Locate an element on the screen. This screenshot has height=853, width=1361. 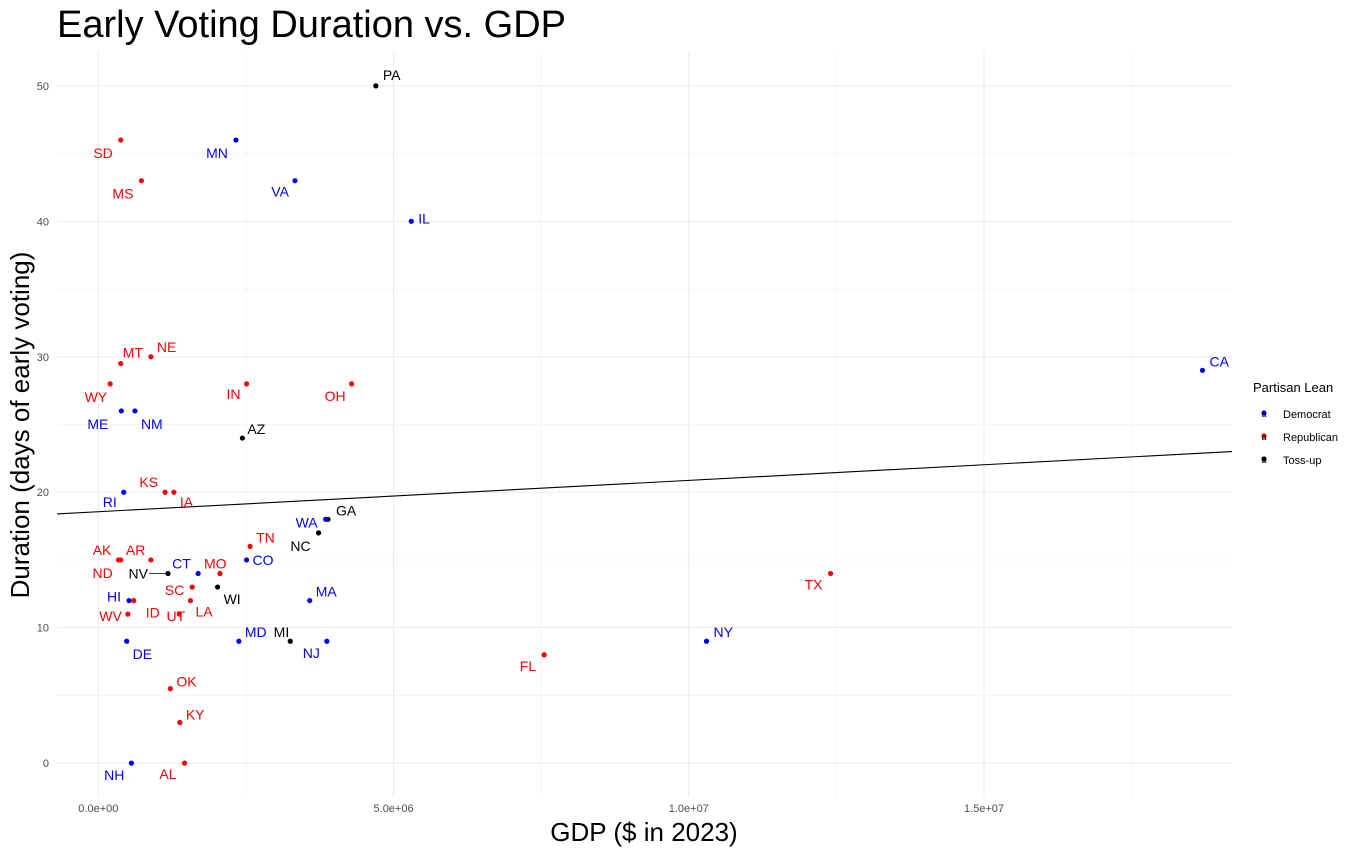
point-label-md: MD is located at coordinates (256, 632).